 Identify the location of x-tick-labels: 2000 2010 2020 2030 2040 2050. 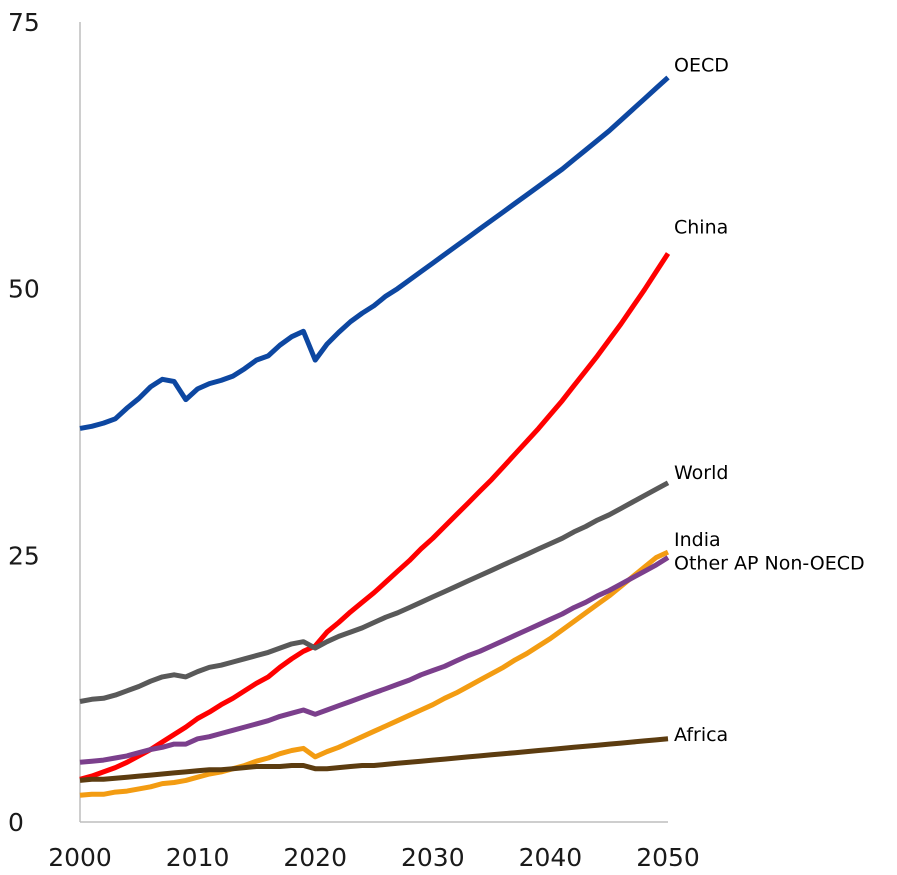
(374, 857).